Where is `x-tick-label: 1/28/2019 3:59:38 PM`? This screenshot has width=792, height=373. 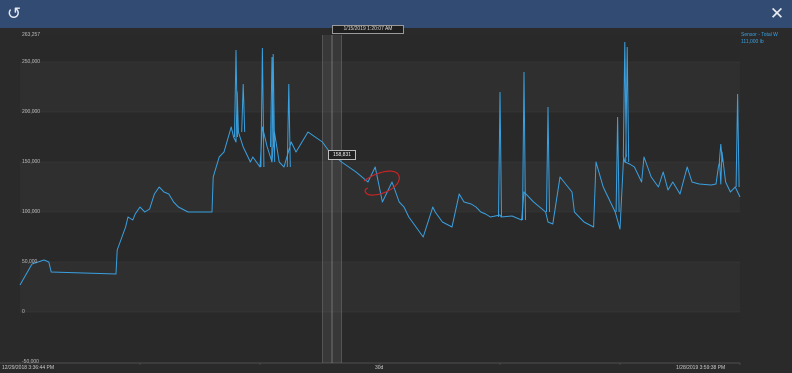 x-tick-label: 1/28/2019 3:59:38 PM is located at coordinates (701, 368).